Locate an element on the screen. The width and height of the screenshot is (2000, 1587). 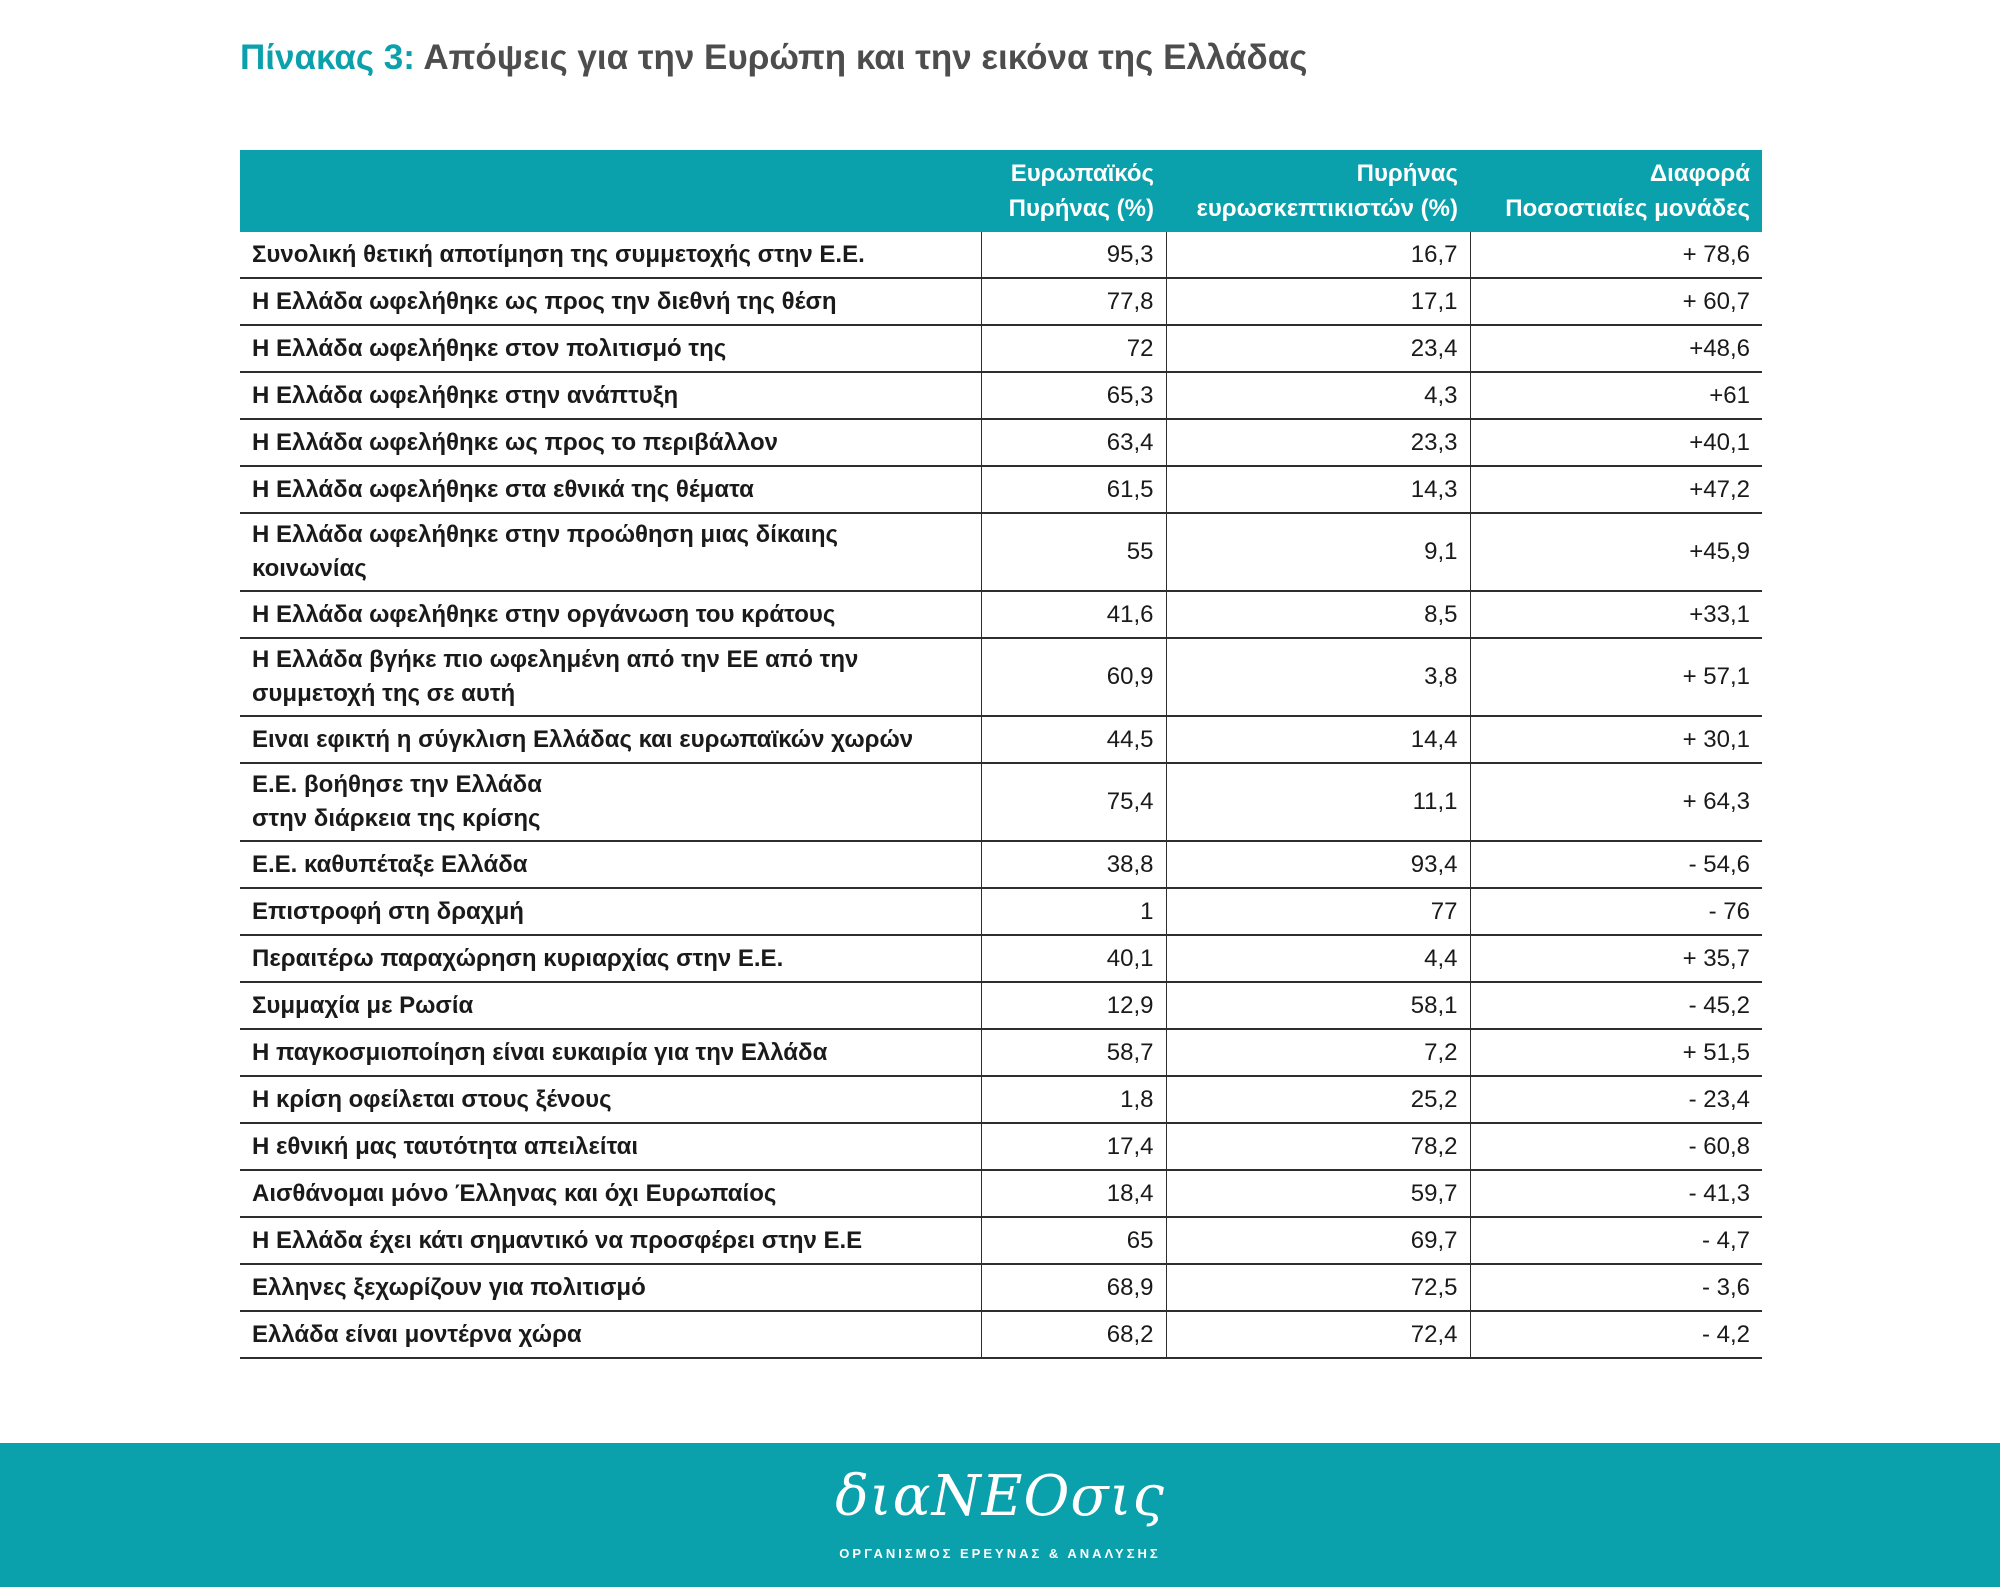
value-difference: +61 is located at coordinates (1616, 396).